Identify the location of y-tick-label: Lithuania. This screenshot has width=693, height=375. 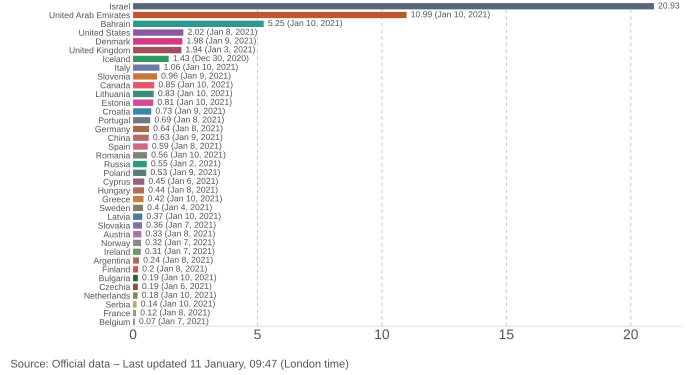
(113, 94).